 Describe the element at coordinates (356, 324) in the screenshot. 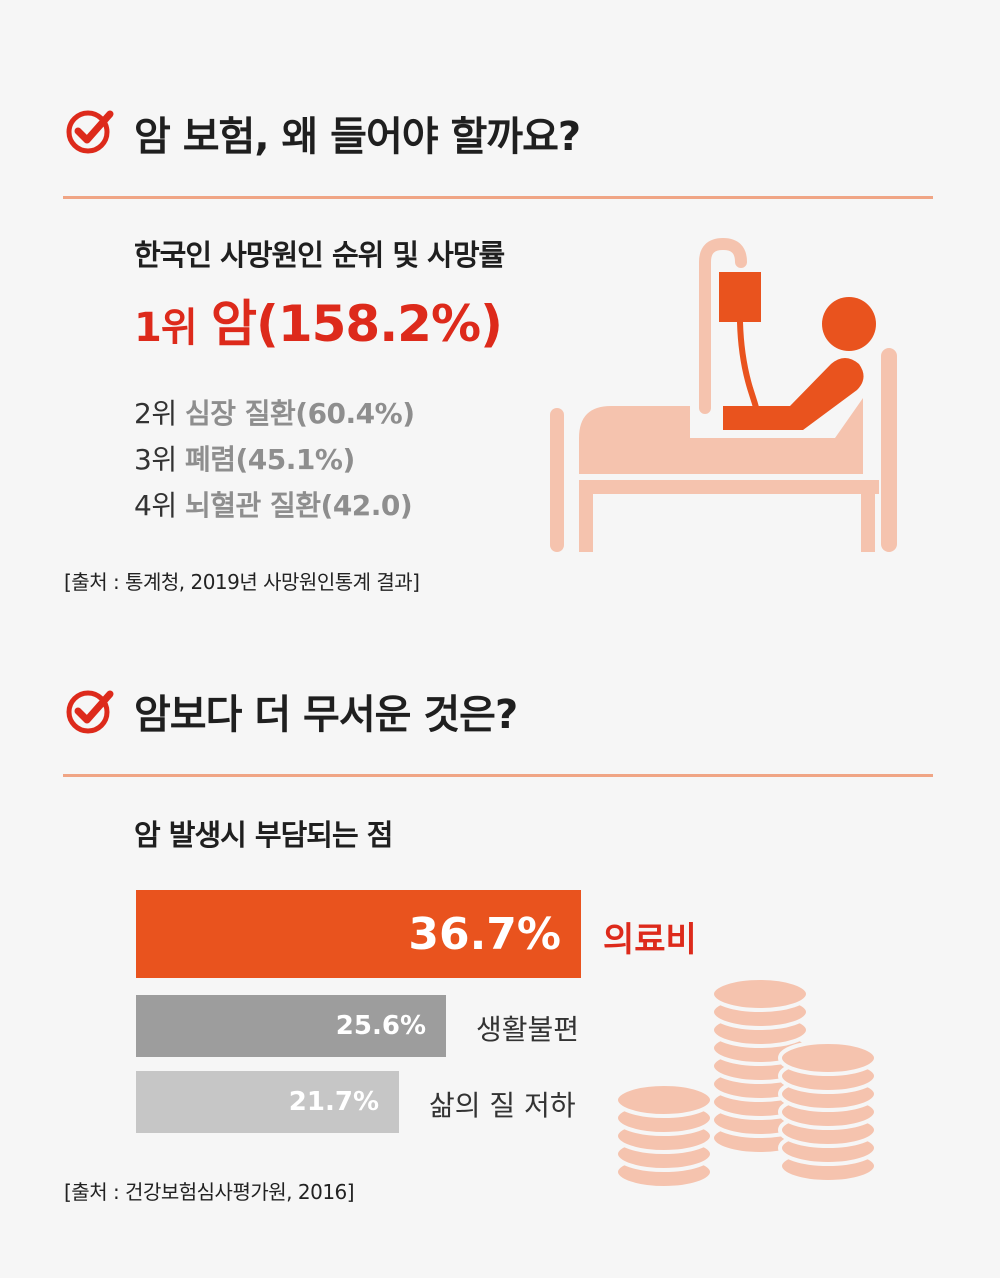

I see `rank-name: 암(158.2%)` at that location.